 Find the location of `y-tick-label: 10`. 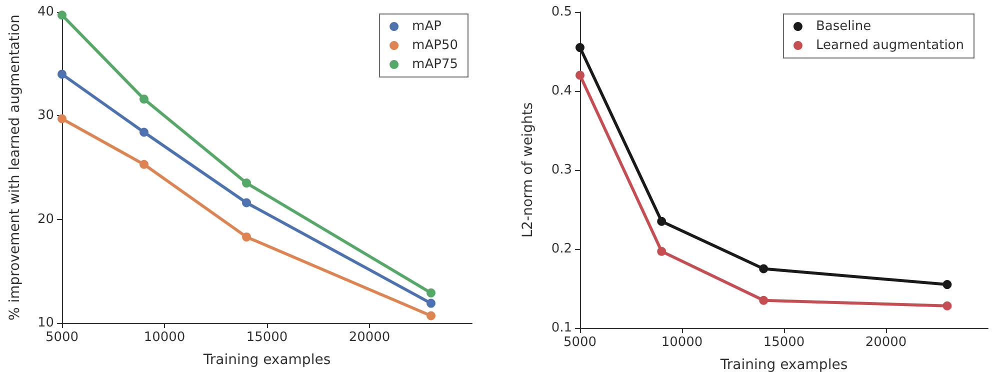

y-tick-label: 10 is located at coordinates (45, 323).